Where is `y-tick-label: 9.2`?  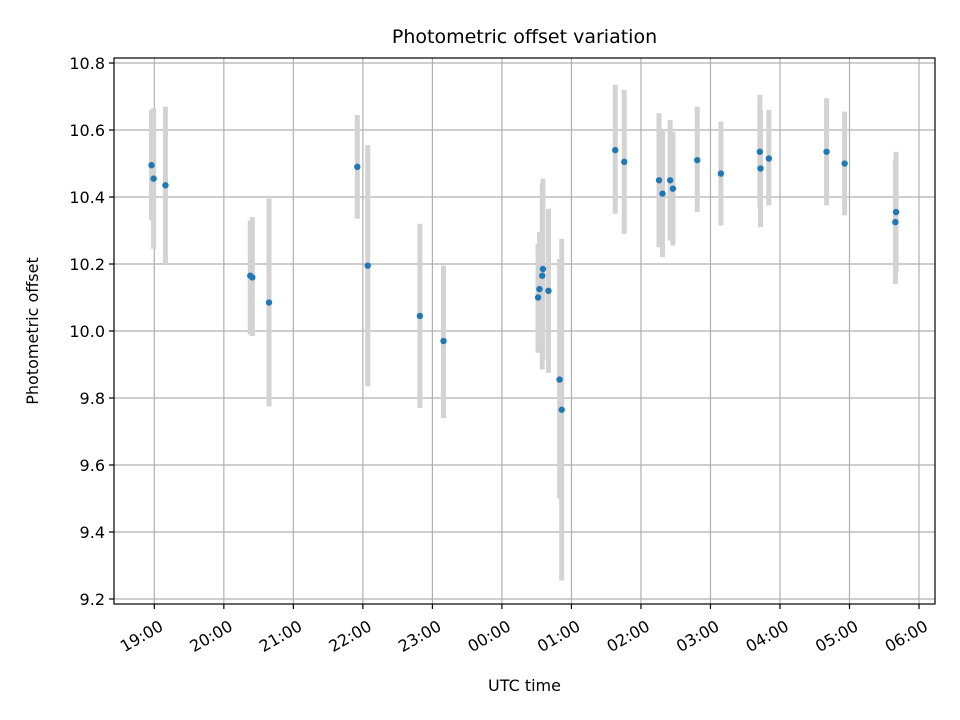 y-tick-label: 9.2 is located at coordinates (92, 599).